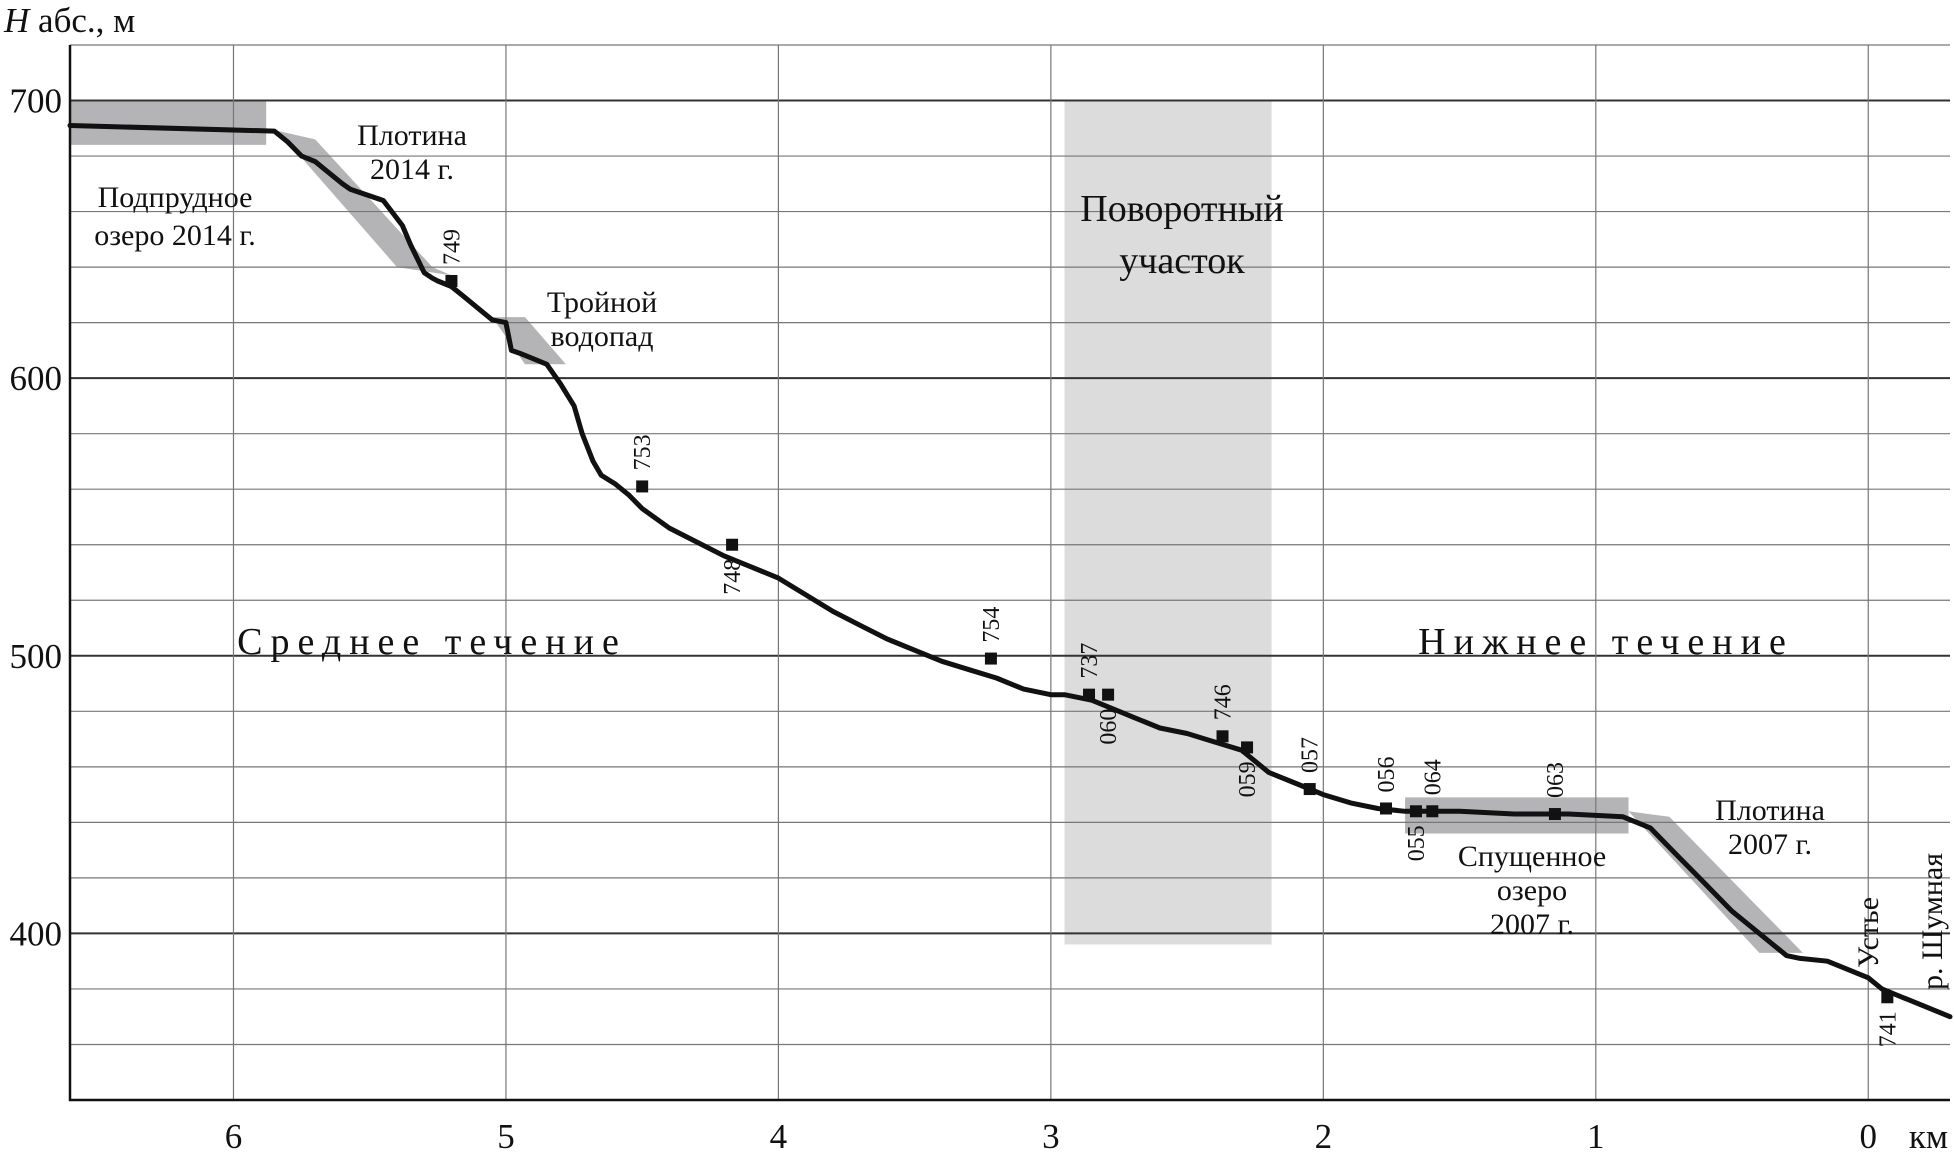 This screenshot has width=1954, height=1158. I want to click on y-axis-label: H абс., м, so click(69, 20).